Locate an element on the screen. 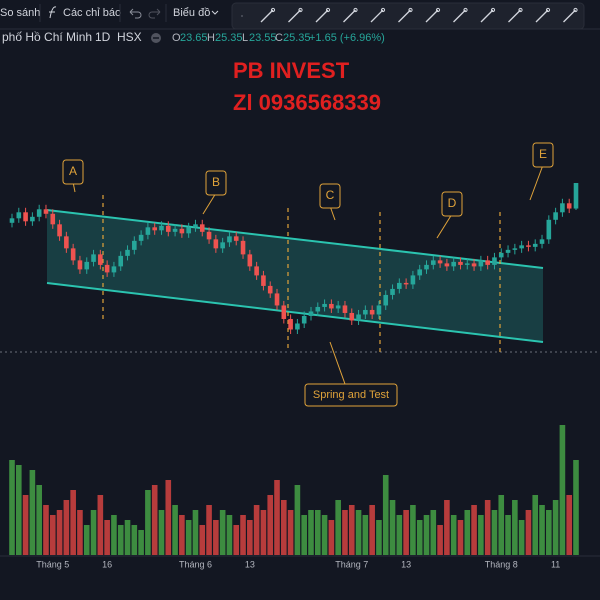  compare-button: So sánh is located at coordinates (20, 13).